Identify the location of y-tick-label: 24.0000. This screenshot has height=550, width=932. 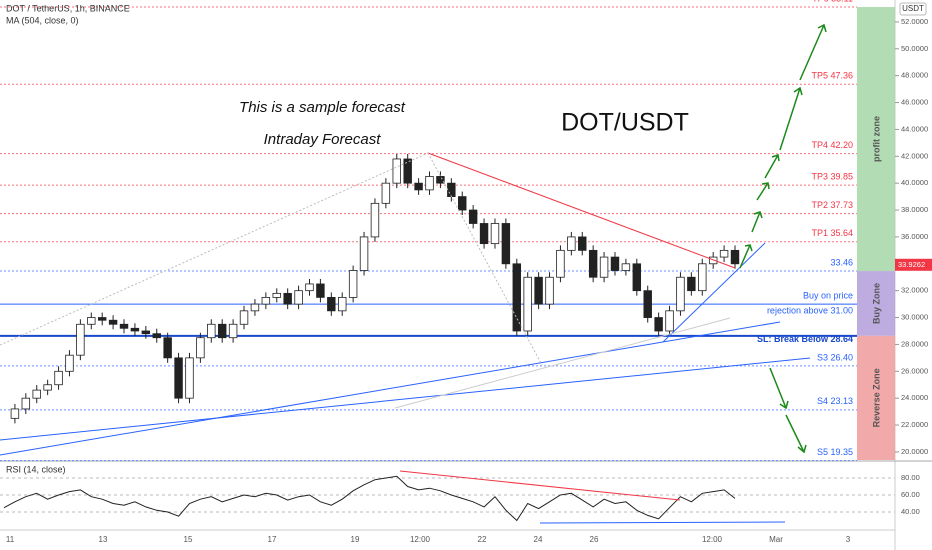
(914, 397).